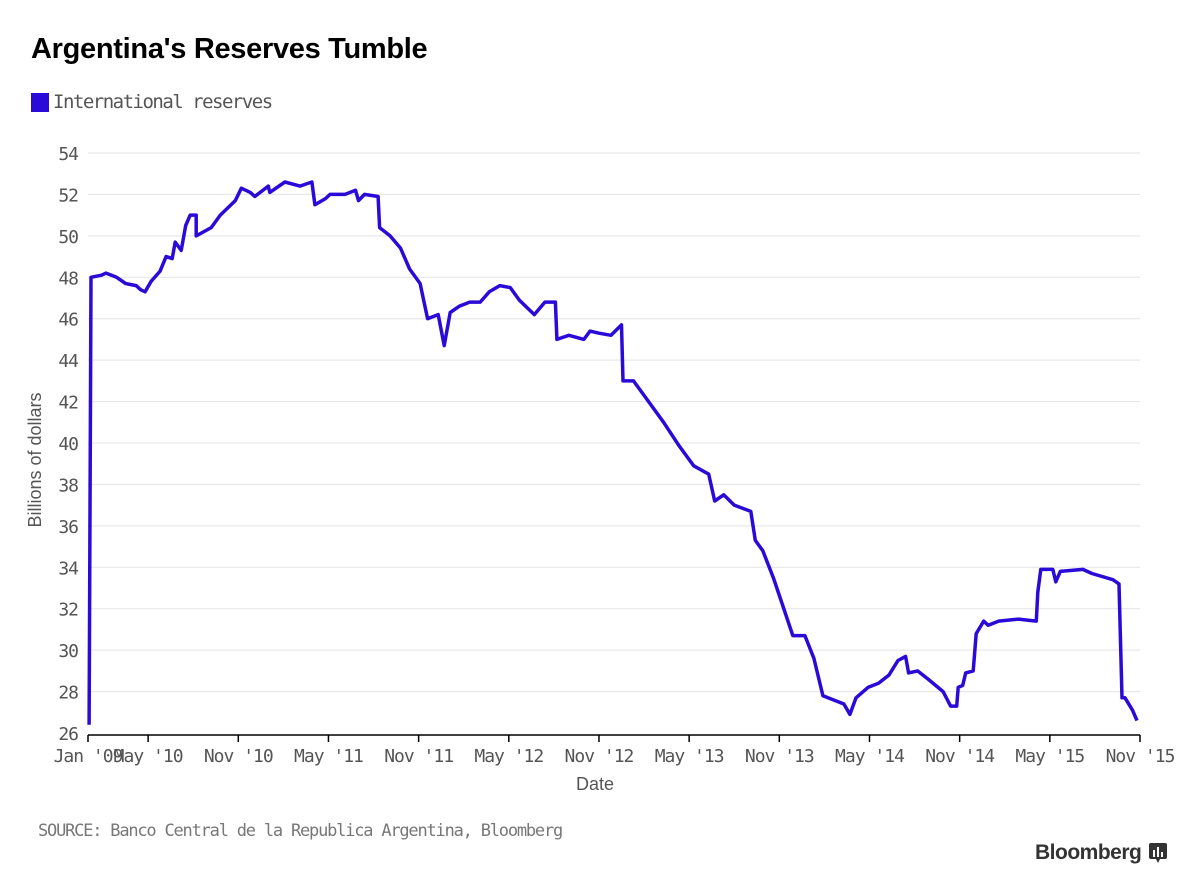 This screenshot has height=891, width=1200. What do you see at coordinates (328, 756) in the screenshot?
I see `x-tick-label: May '11` at bounding box center [328, 756].